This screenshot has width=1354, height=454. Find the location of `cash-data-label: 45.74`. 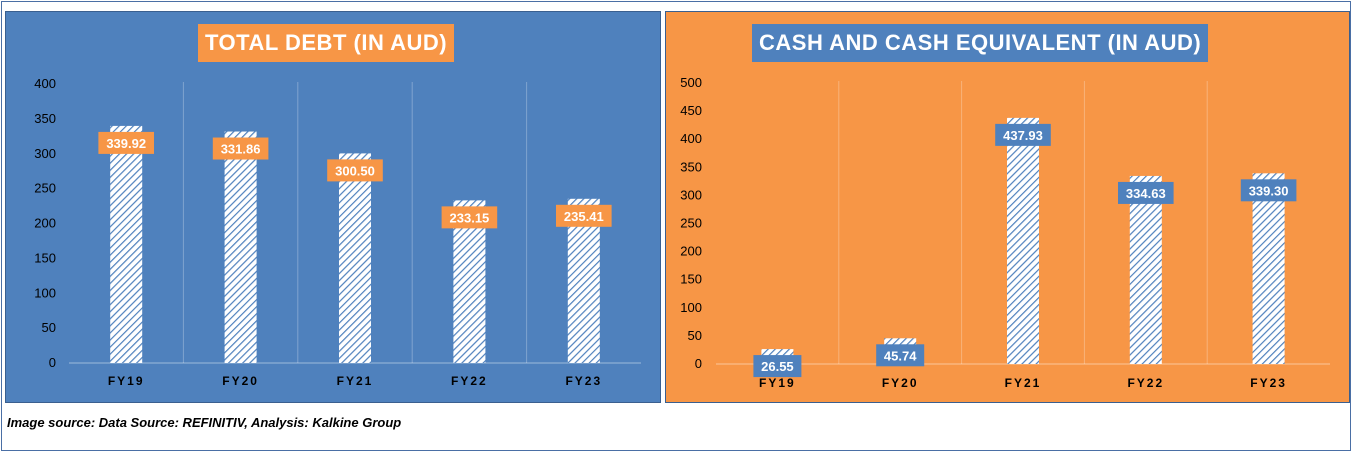

cash-data-label: 45.74 is located at coordinates (900, 355).